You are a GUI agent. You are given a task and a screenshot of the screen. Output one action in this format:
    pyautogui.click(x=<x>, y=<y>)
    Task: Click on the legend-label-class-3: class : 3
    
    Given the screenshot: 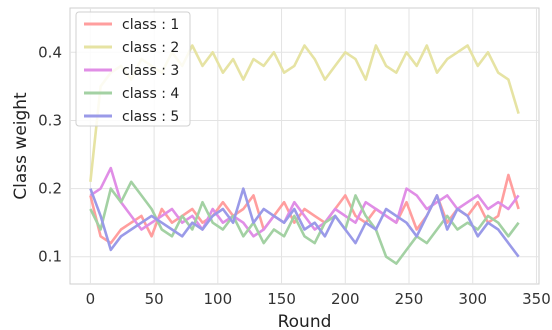 What is the action you would take?
    pyautogui.click(x=150, y=71)
    